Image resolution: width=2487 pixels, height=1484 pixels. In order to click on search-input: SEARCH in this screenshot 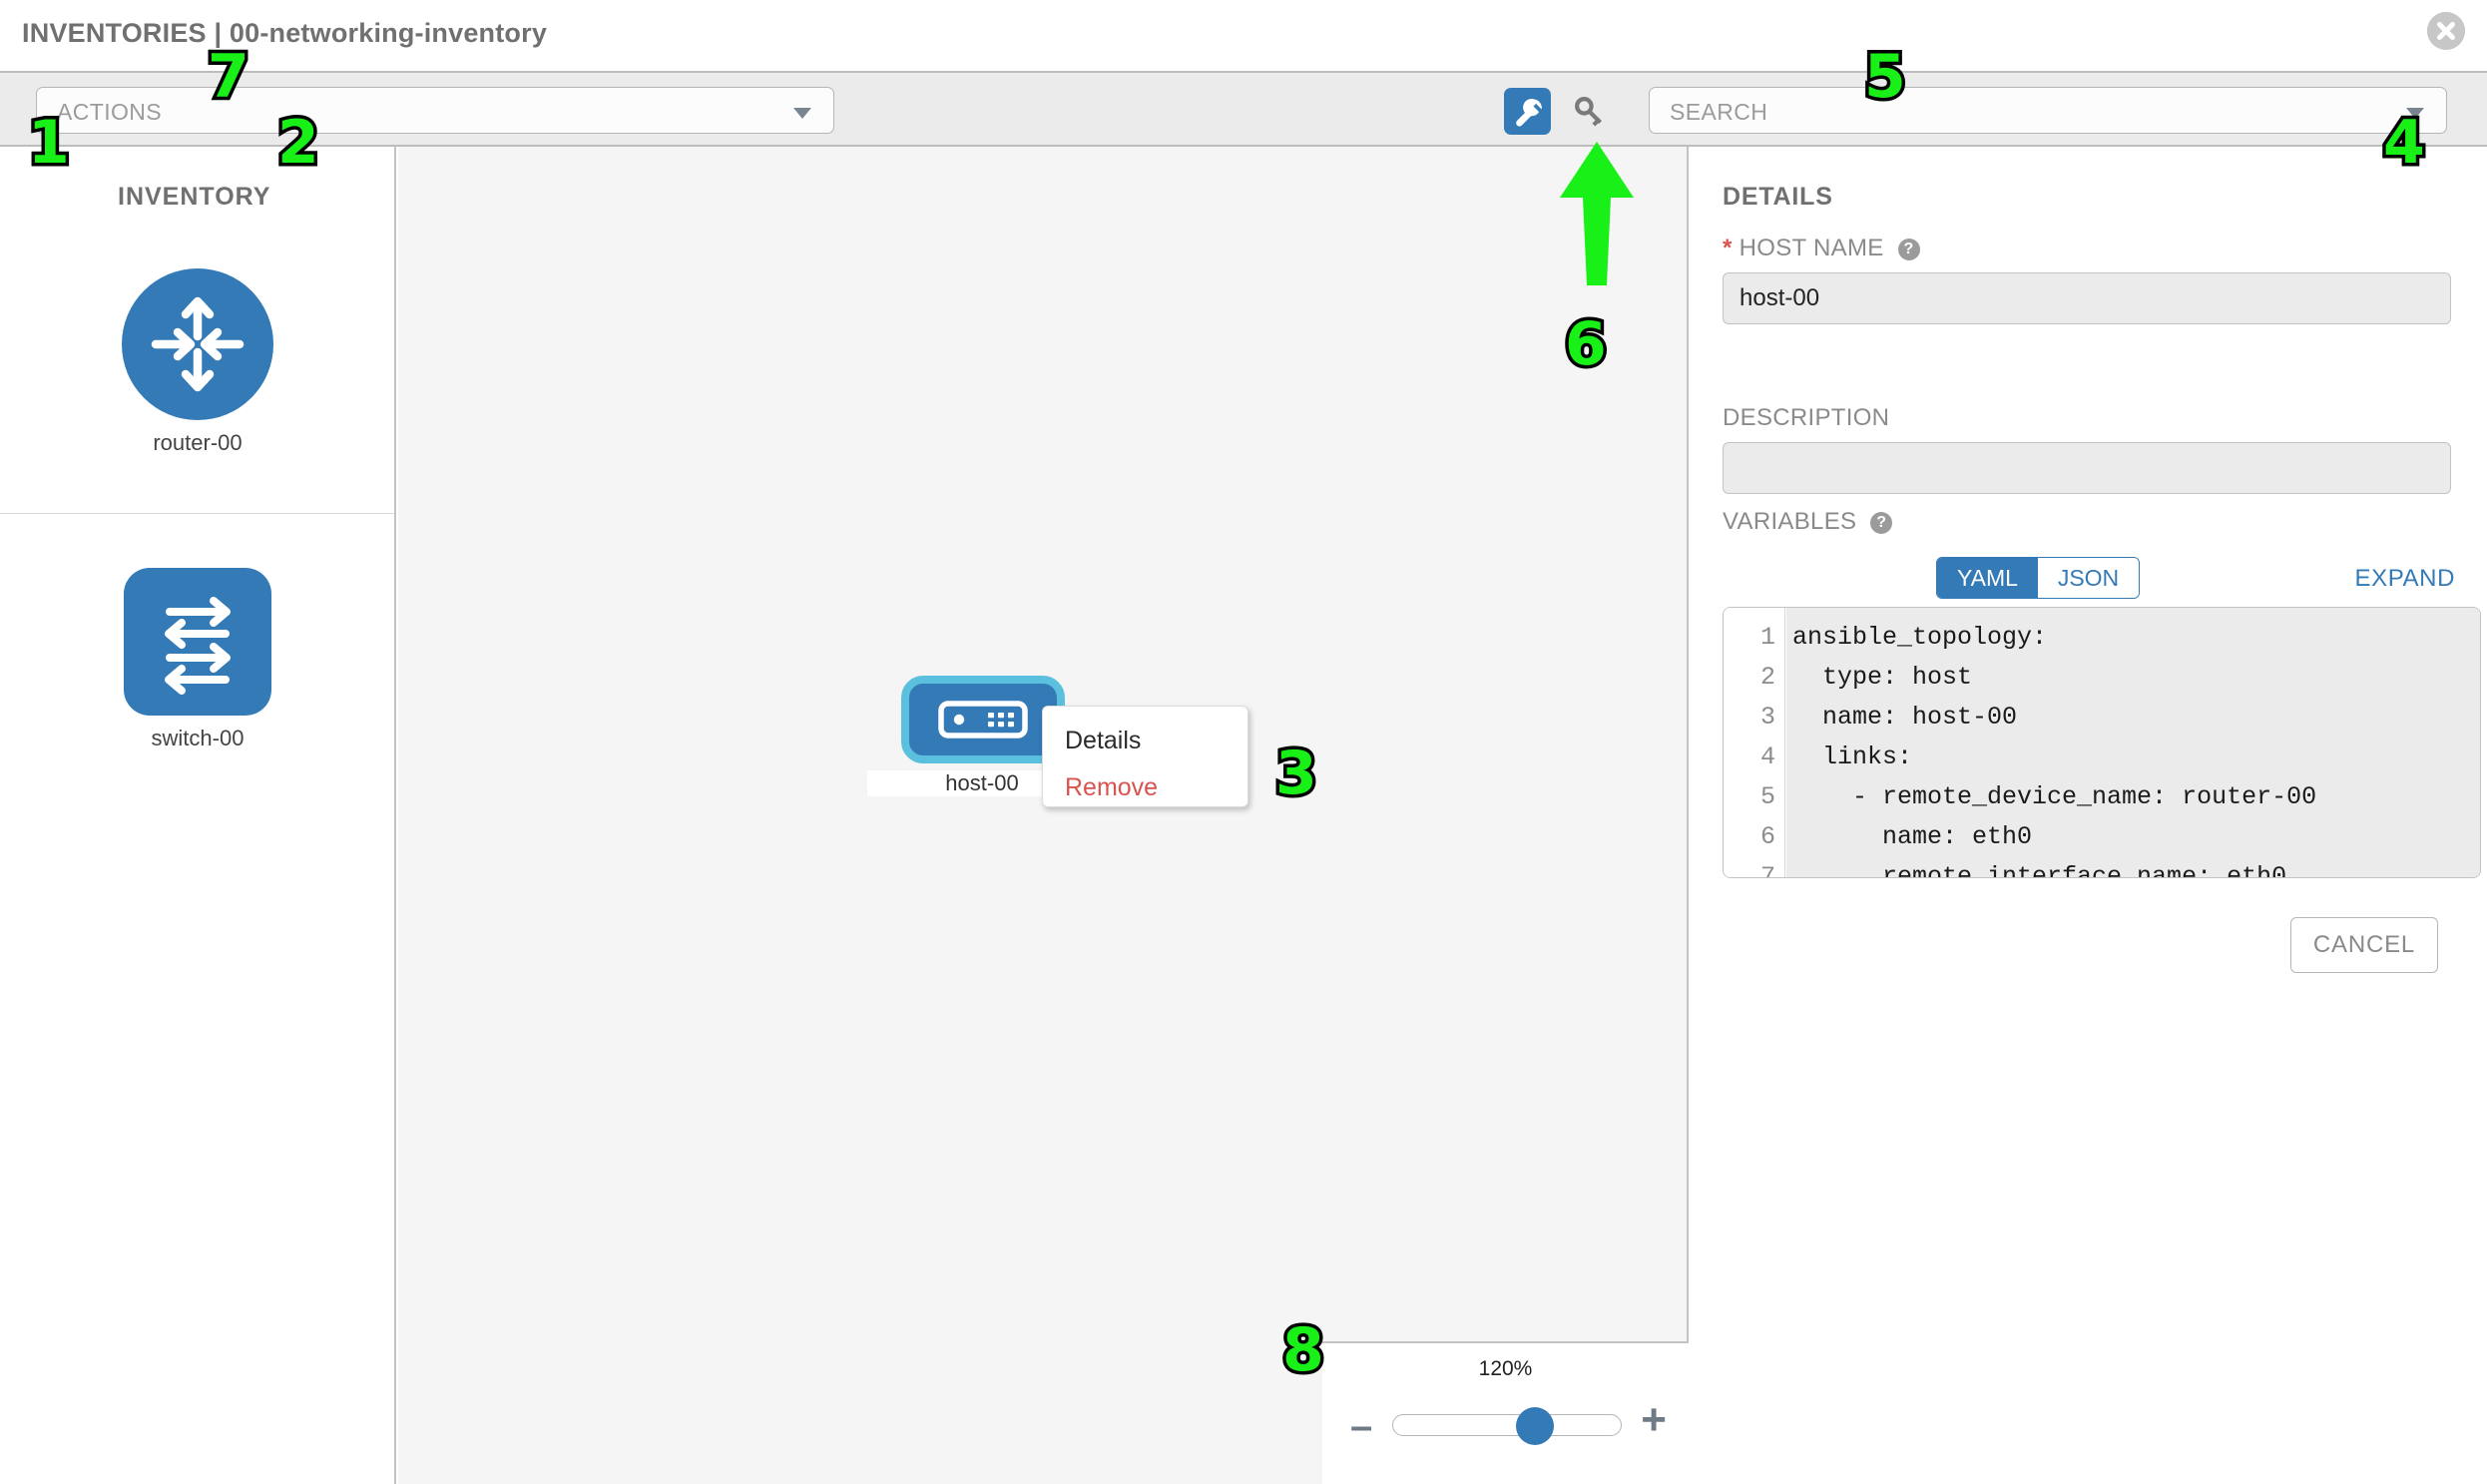, I will do `click(2048, 110)`.